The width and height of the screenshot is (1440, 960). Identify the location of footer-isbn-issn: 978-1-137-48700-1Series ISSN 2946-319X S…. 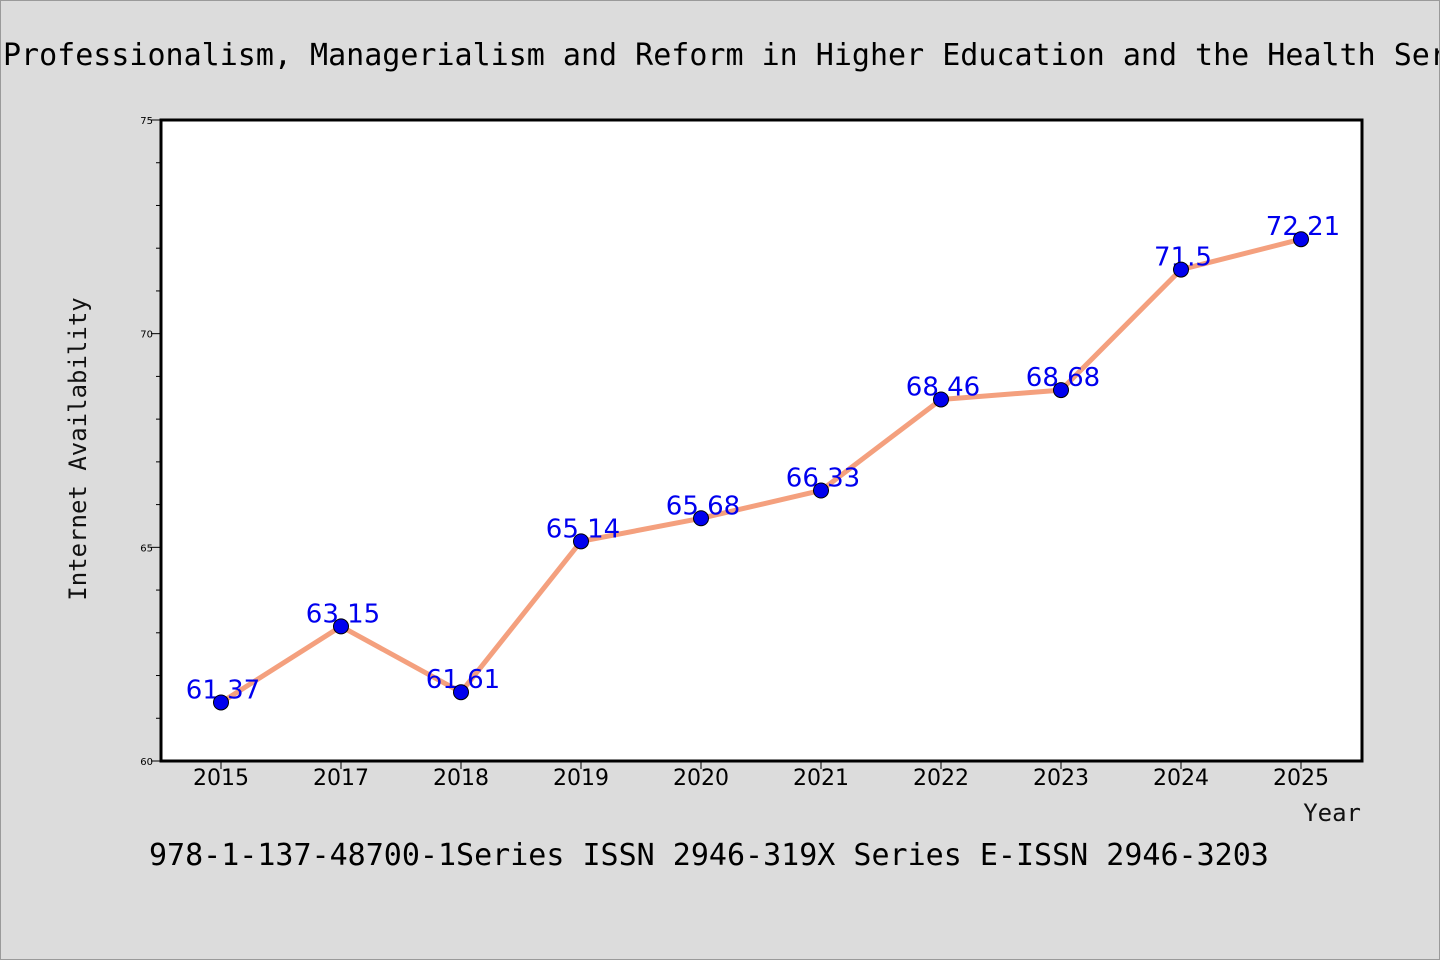
(709, 855).